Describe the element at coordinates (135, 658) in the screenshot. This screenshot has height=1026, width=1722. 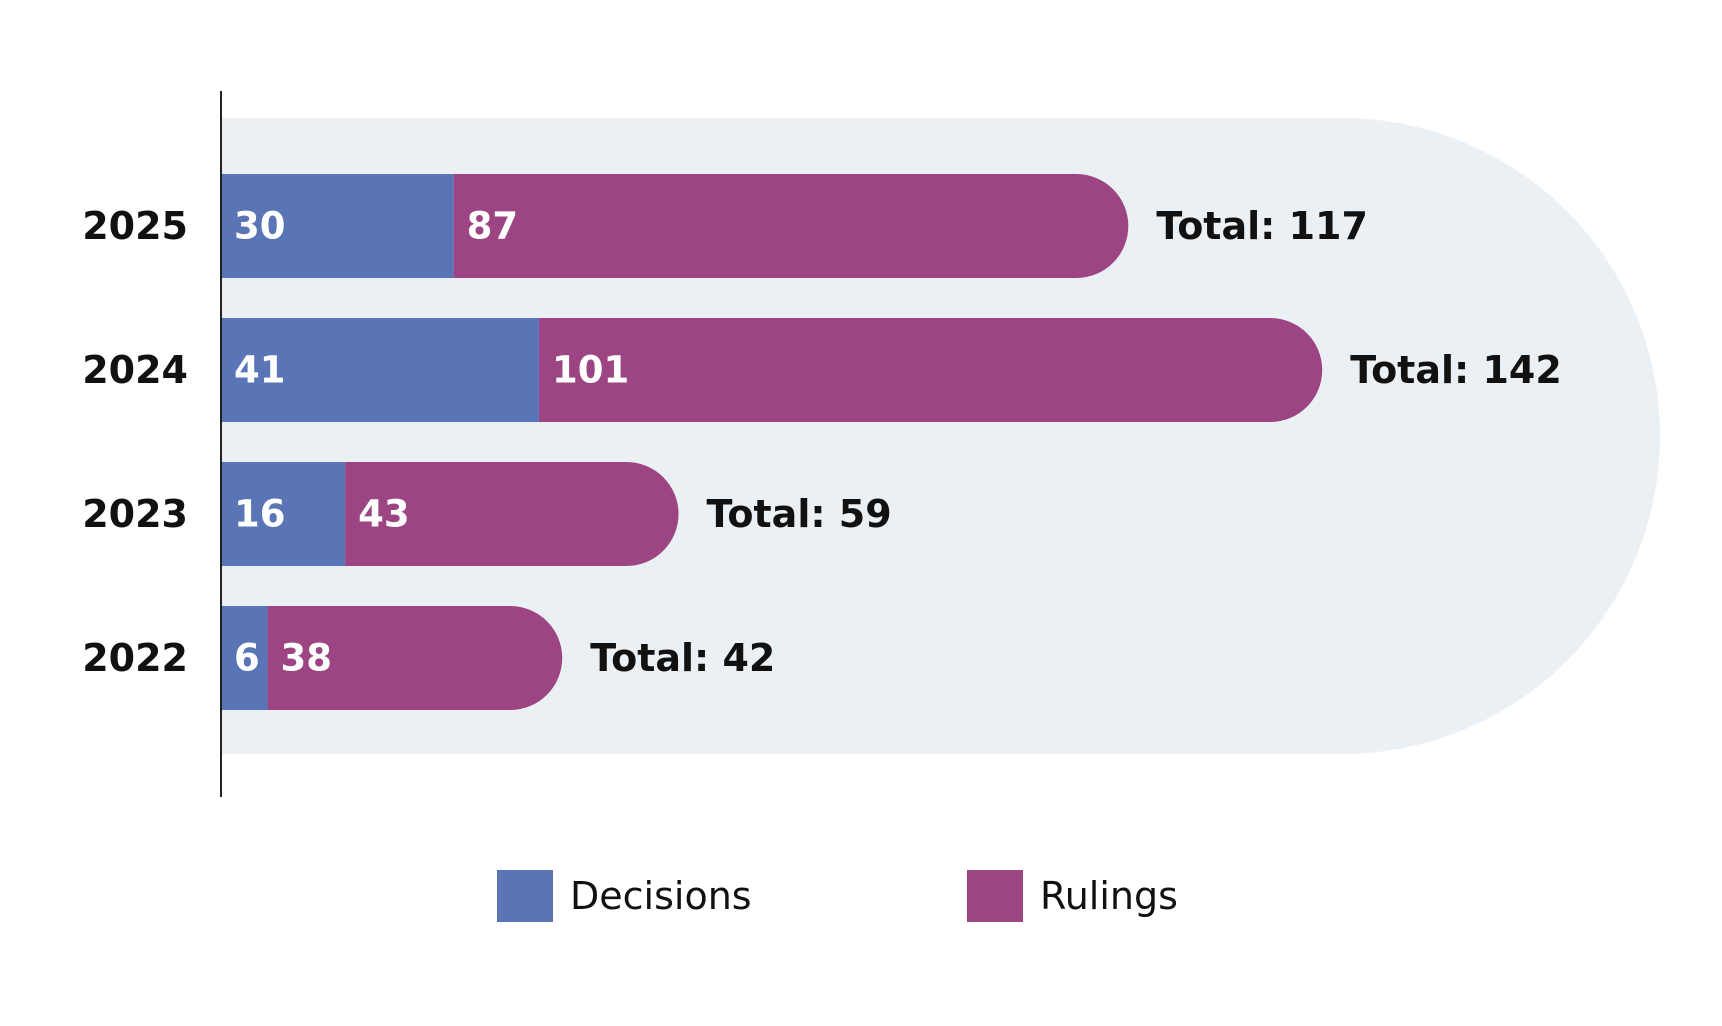
I see `y-tick-label-2022: 2022` at that location.